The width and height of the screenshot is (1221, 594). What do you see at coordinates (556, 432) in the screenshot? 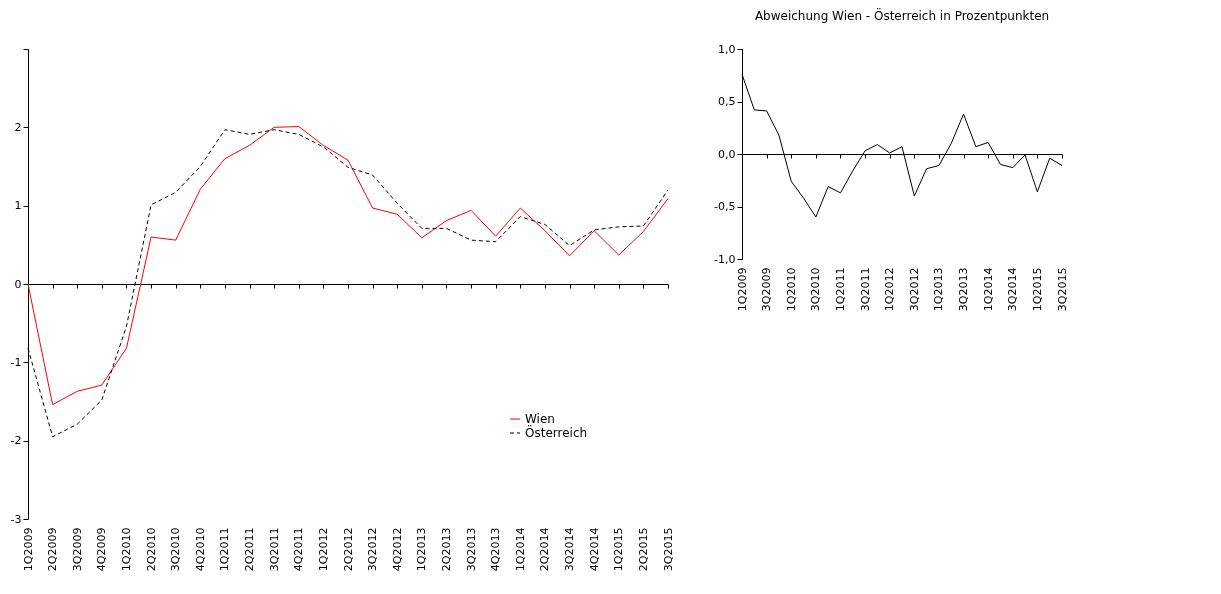
I see `legend-label: Österreich` at bounding box center [556, 432].